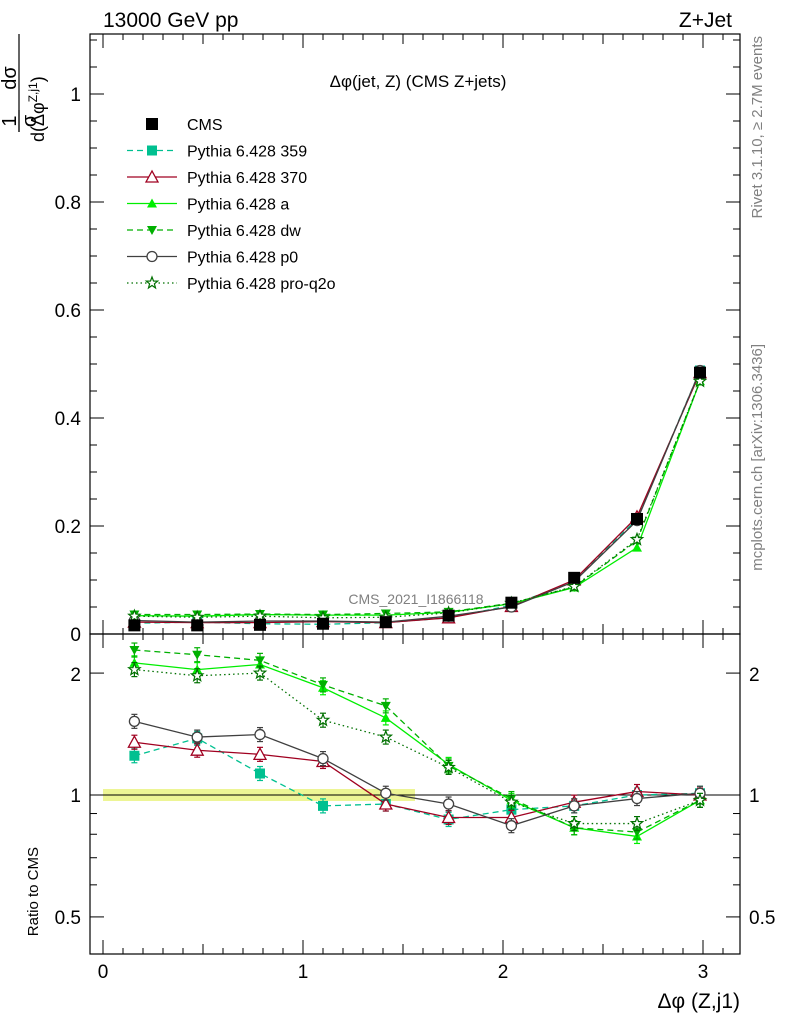 The width and height of the screenshot is (786, 1024). I want to click on legend-entry-pythia-6-428-p0: Pythia 6.428 p0, so click(212, 258).